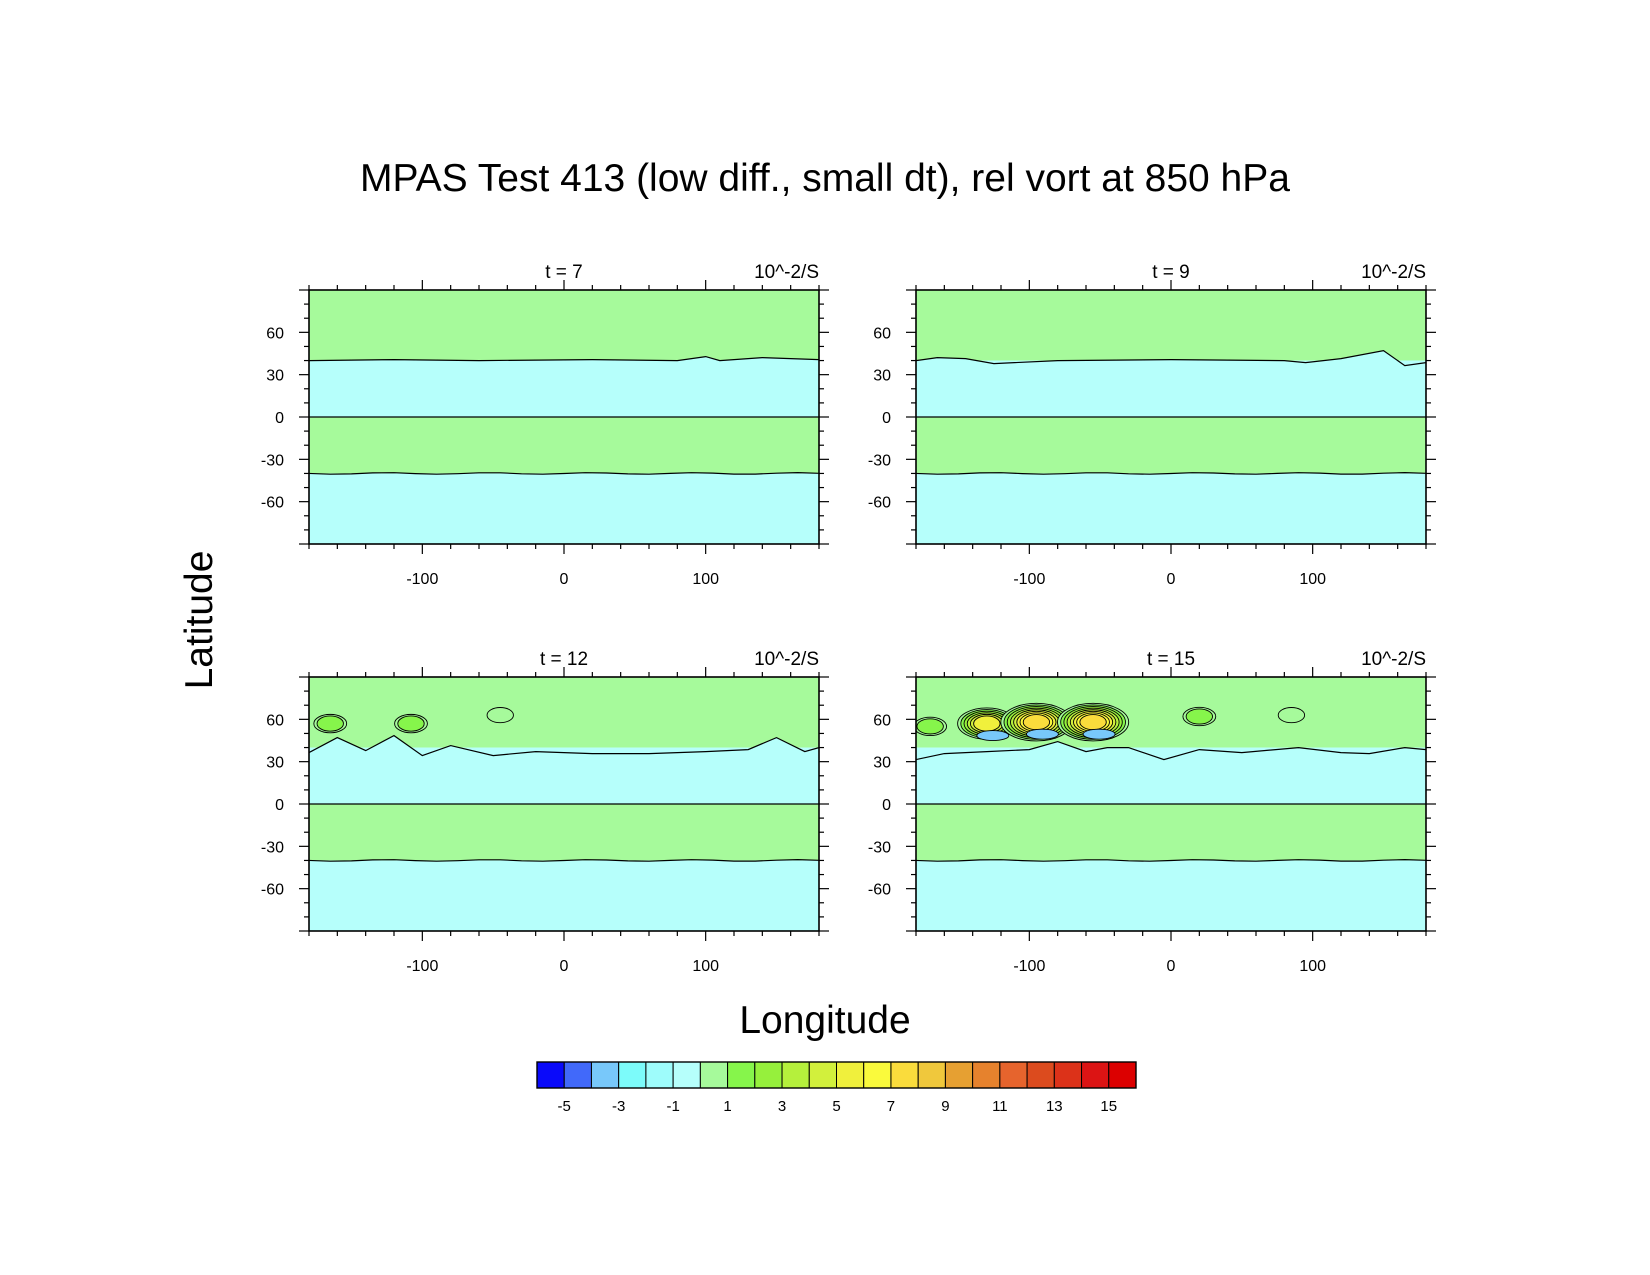  Describe the element at coordinates (564, 1106) in the screenshot. I see `colorbar-label: -5` at that location.